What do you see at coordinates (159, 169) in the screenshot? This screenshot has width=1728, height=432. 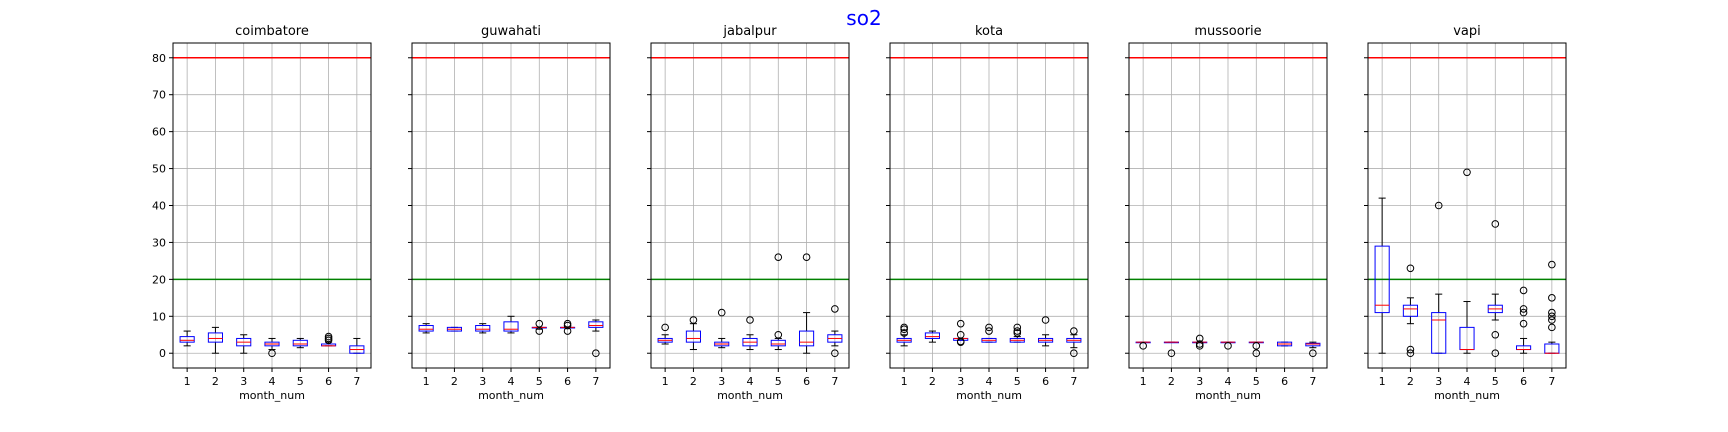 I see `y-tick-label: 50` at bounding box center [159, 169].